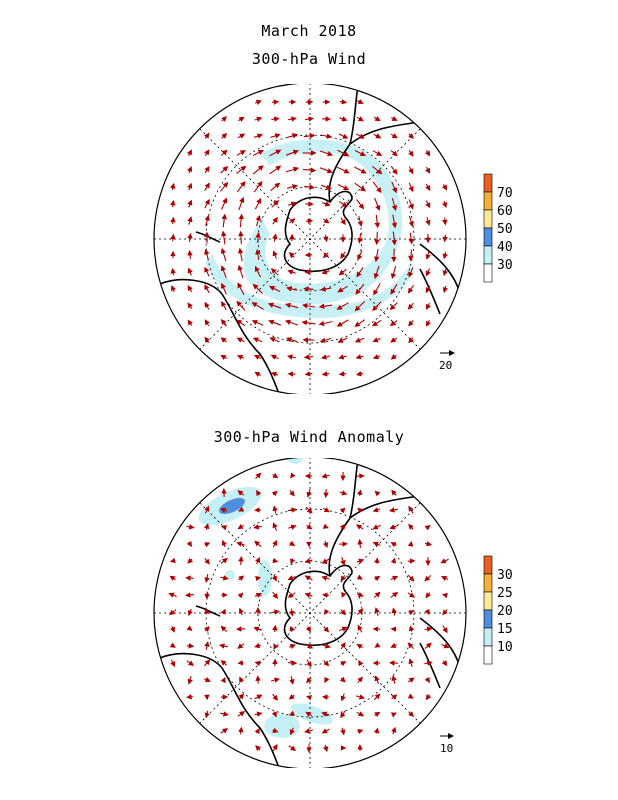  What do you see at coordinates (505, 647) in the screenshot?
I see `colorbar-label: 10` at bounding box center [505, 647].